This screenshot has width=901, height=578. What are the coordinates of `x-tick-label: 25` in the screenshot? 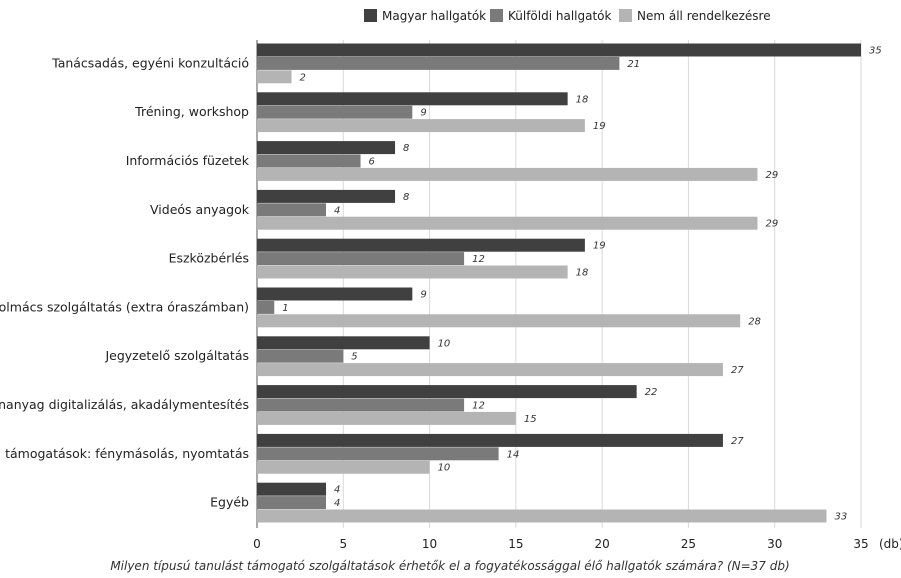 It's located at (688, 544).